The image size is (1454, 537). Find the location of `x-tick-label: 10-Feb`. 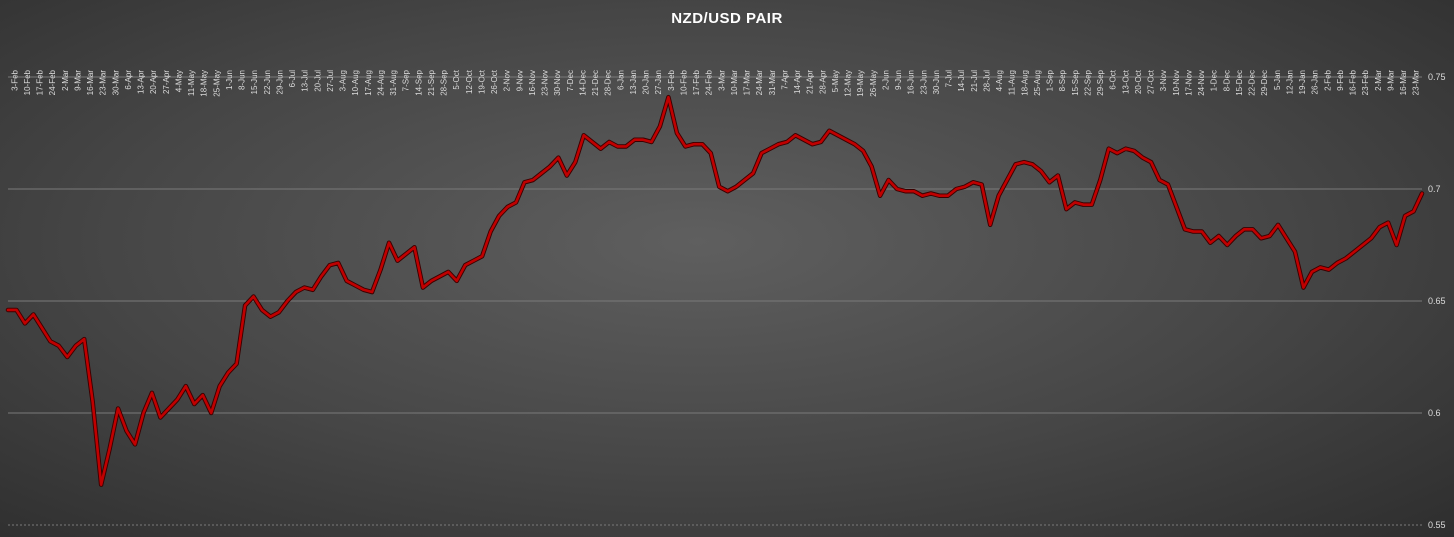

x-tick-label: 10-Feb is located at coordinates (683, 82).